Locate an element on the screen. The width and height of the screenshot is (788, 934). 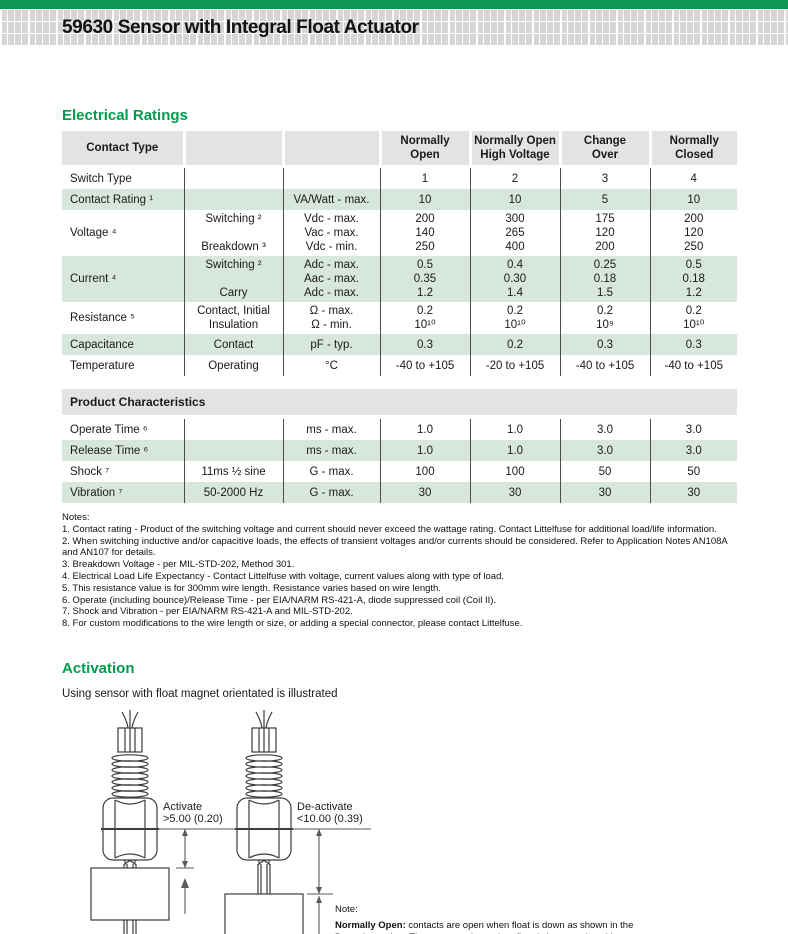
table-cell: Vibration ⁷ is located at coordinates (123, 492).